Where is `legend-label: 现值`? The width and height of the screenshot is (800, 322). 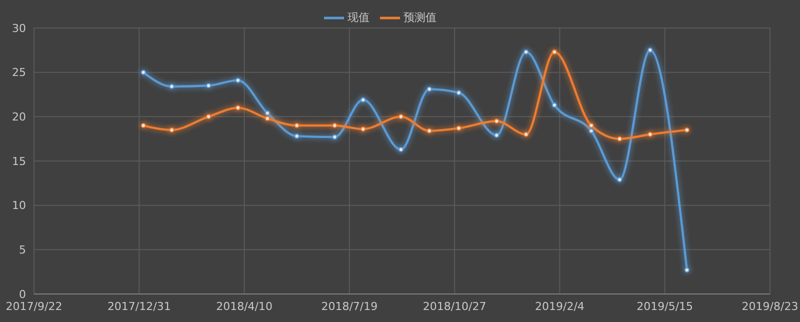 legend-label: 现值 is located at coordinates (359, 17).